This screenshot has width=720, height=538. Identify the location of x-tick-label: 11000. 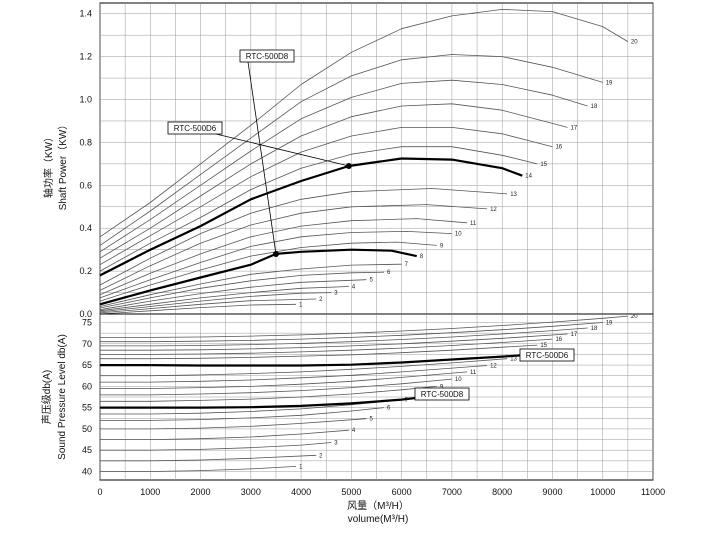
(653, 492).